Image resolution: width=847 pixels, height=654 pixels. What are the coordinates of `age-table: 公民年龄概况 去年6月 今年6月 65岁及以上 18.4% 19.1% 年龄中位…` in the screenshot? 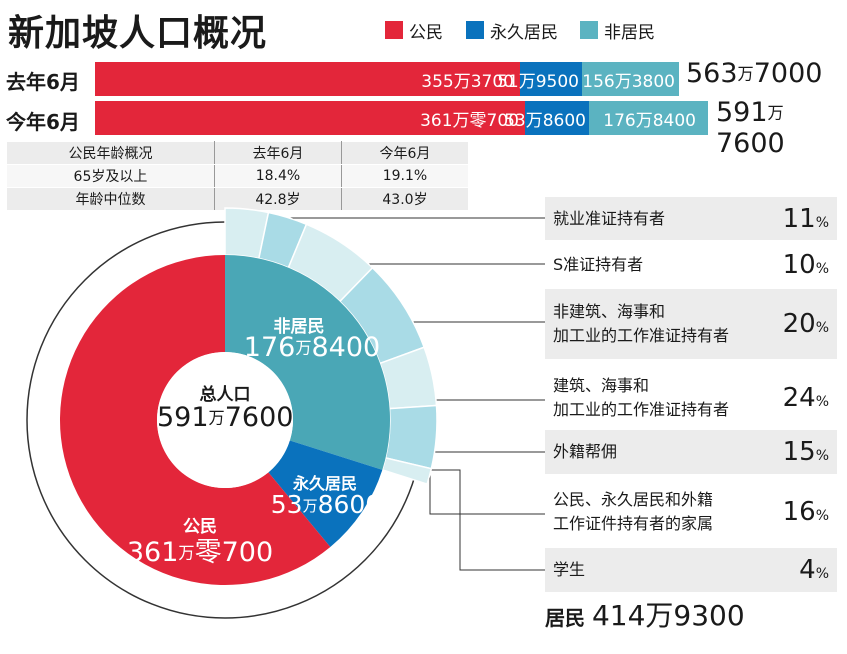 It's located at (238, 176).